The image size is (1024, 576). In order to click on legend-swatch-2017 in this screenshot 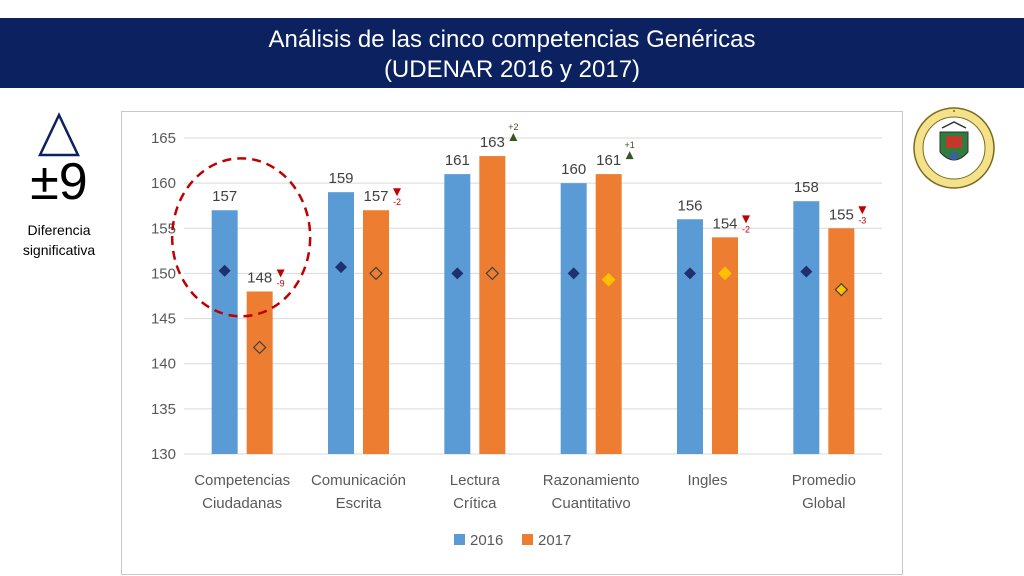, I will do `click(527, 539)`.